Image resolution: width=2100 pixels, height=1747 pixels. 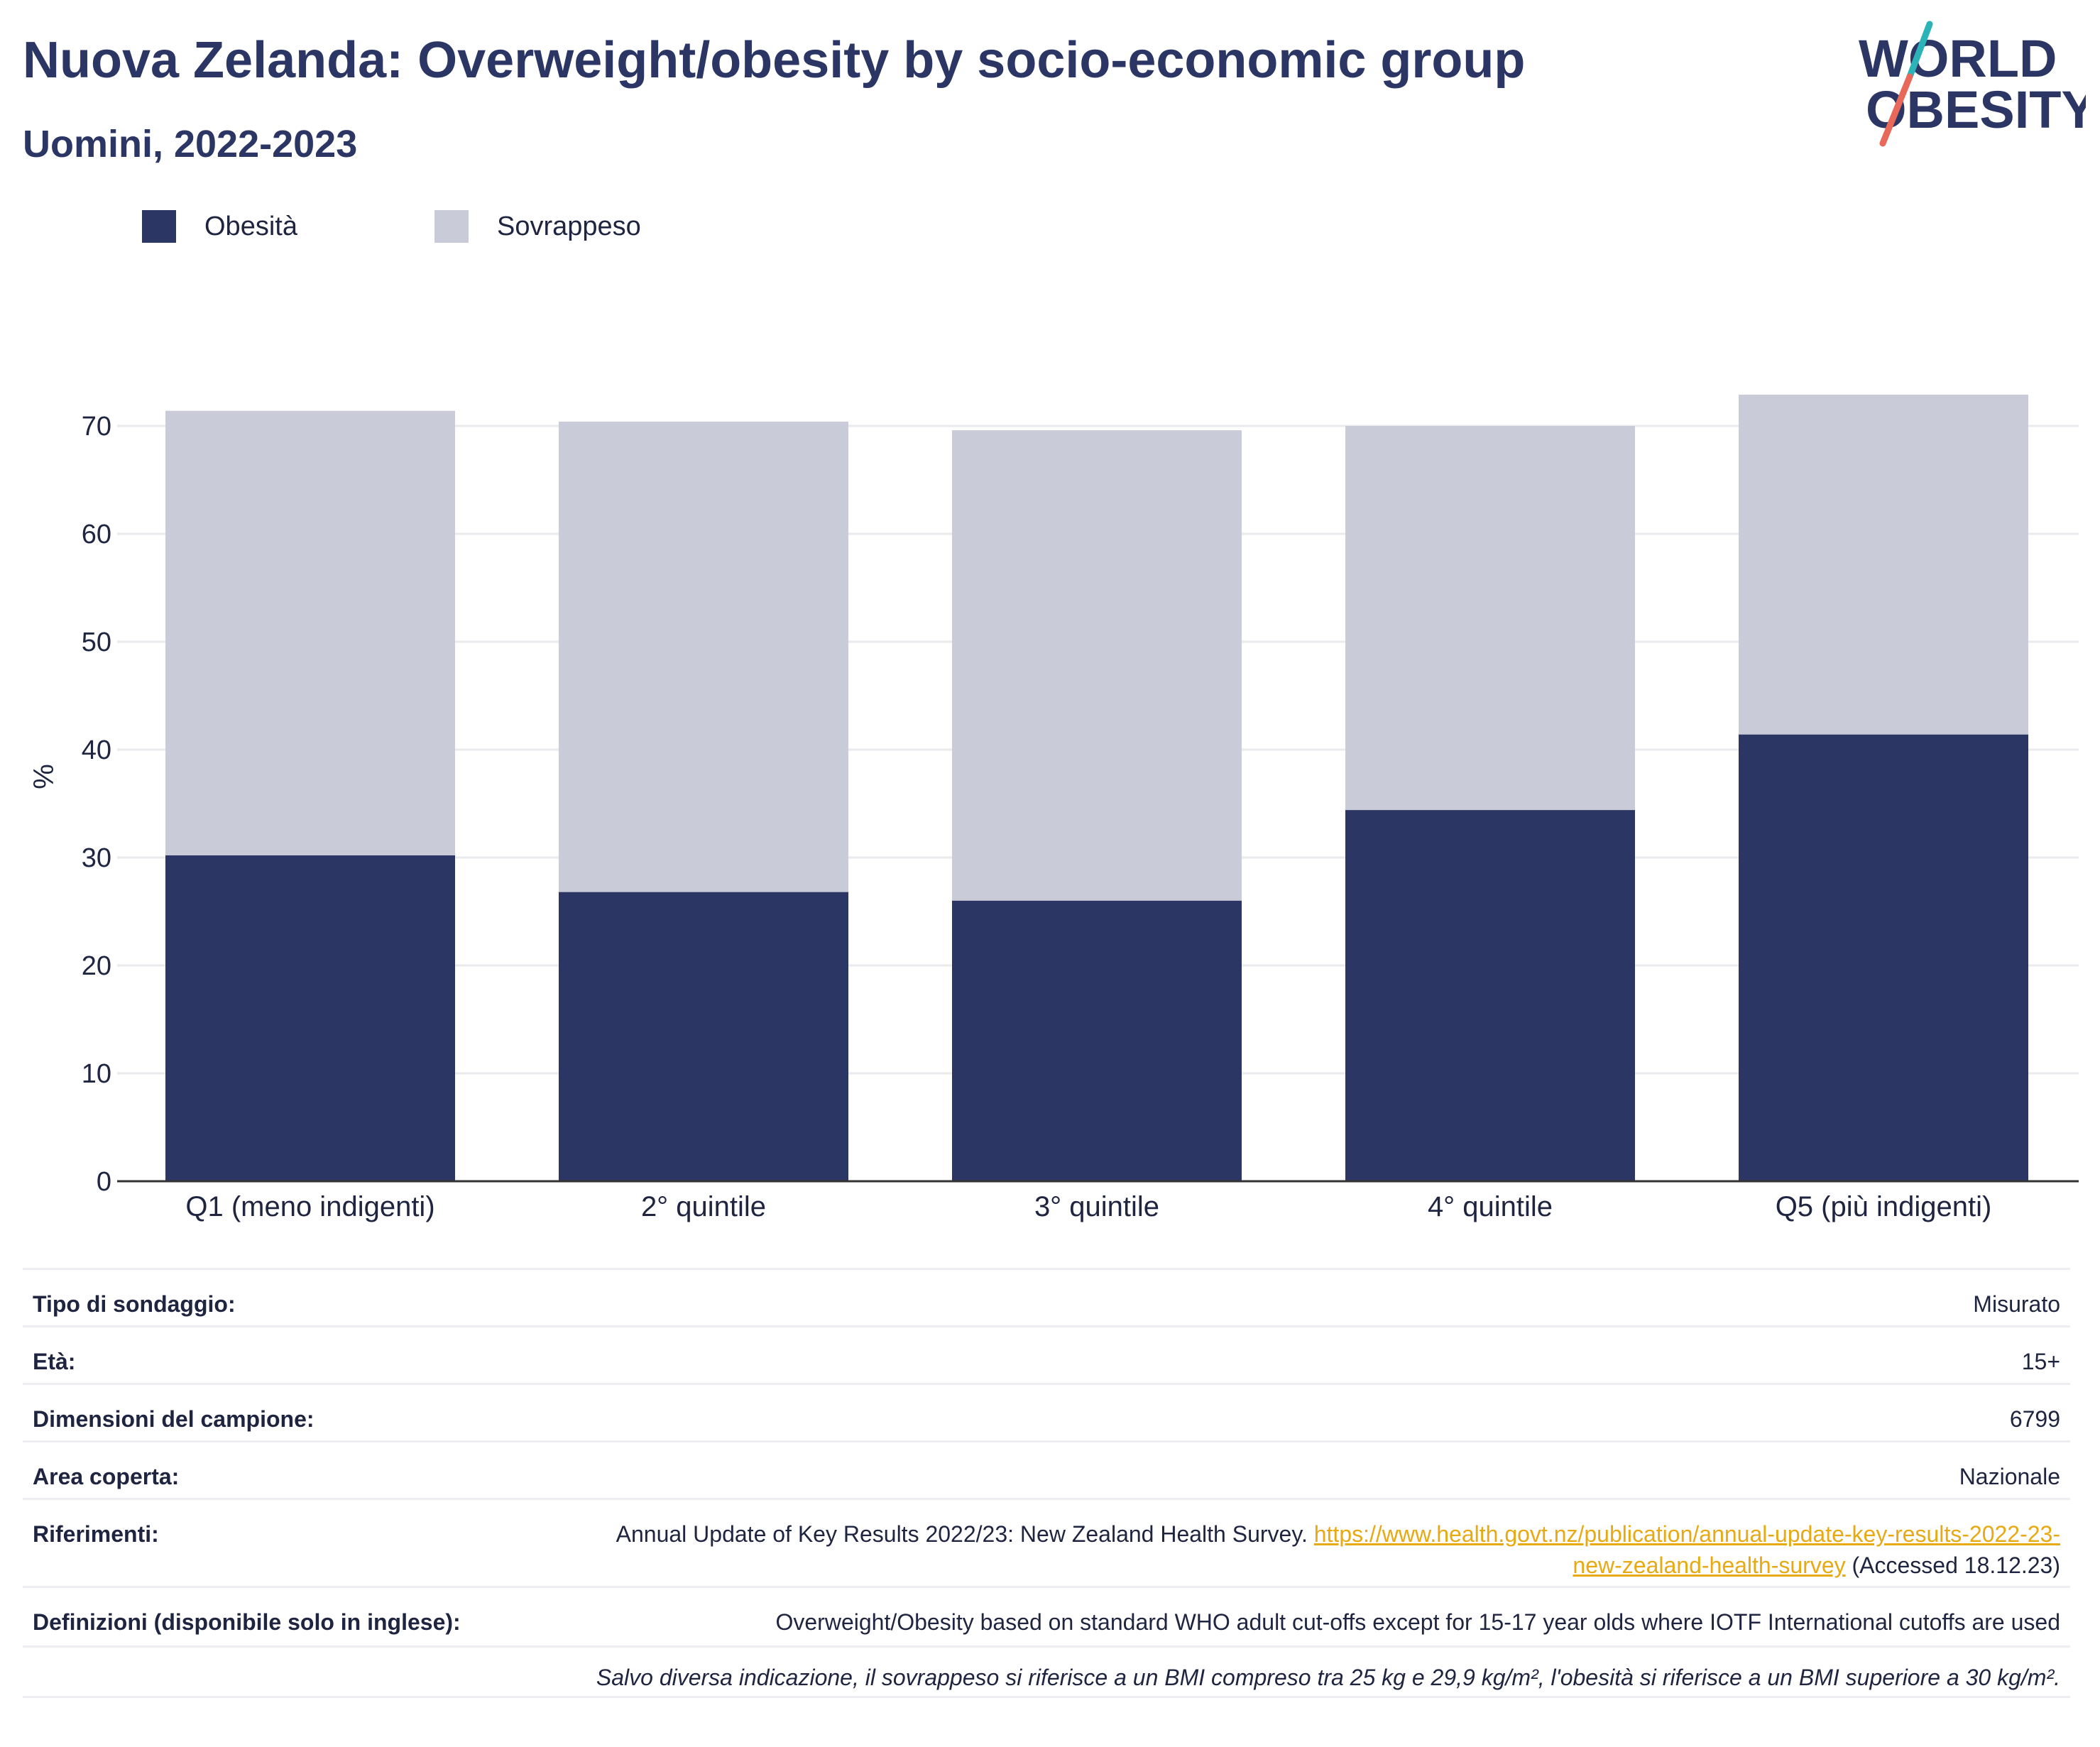 What do you see at coordinates (250, 226) in the screenshot?
I see `legend-label-obesity: Obesità` at bounding box center [250, 226].